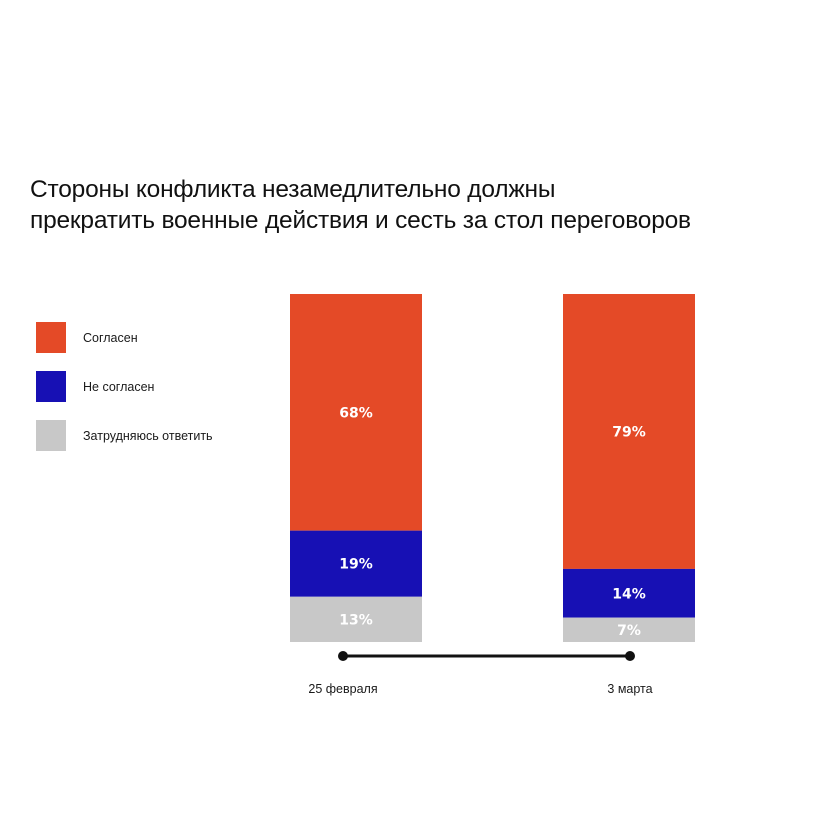 Image resolution: width=828 pixels, height=823 pixels. Describe the element at coordinates (629, 689) in the screenshot. I see `x-tick-label-2: 3 марта` at that location.